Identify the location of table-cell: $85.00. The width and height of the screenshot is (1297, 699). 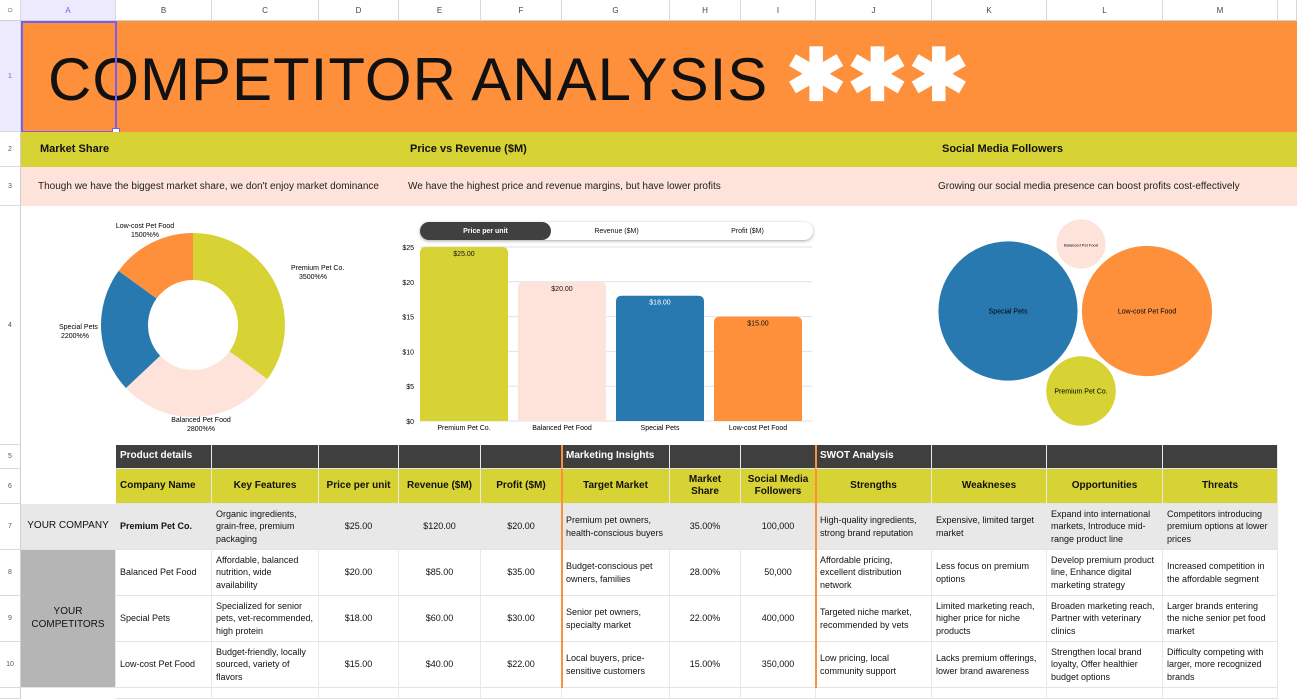
(440, 573).